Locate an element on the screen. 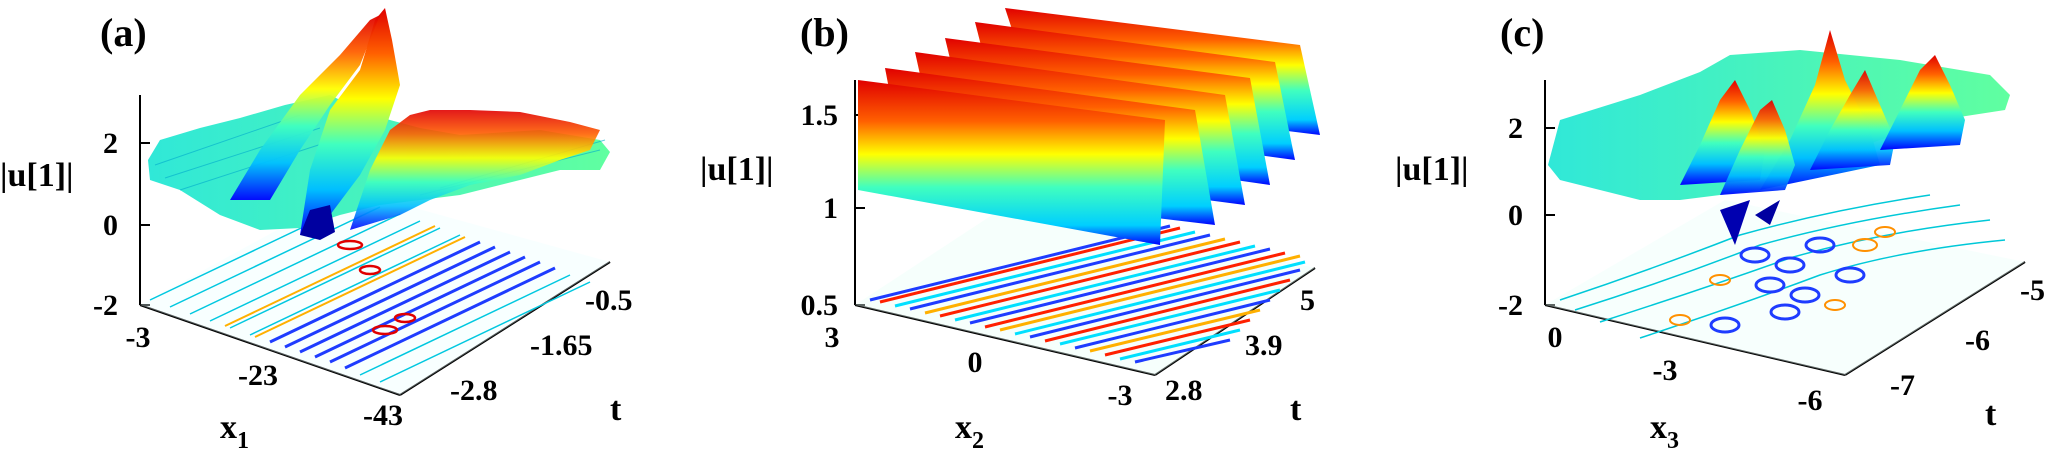 This screenshot has width=2065, height=459. contour-stripes is located at coordinates (1087, 294).